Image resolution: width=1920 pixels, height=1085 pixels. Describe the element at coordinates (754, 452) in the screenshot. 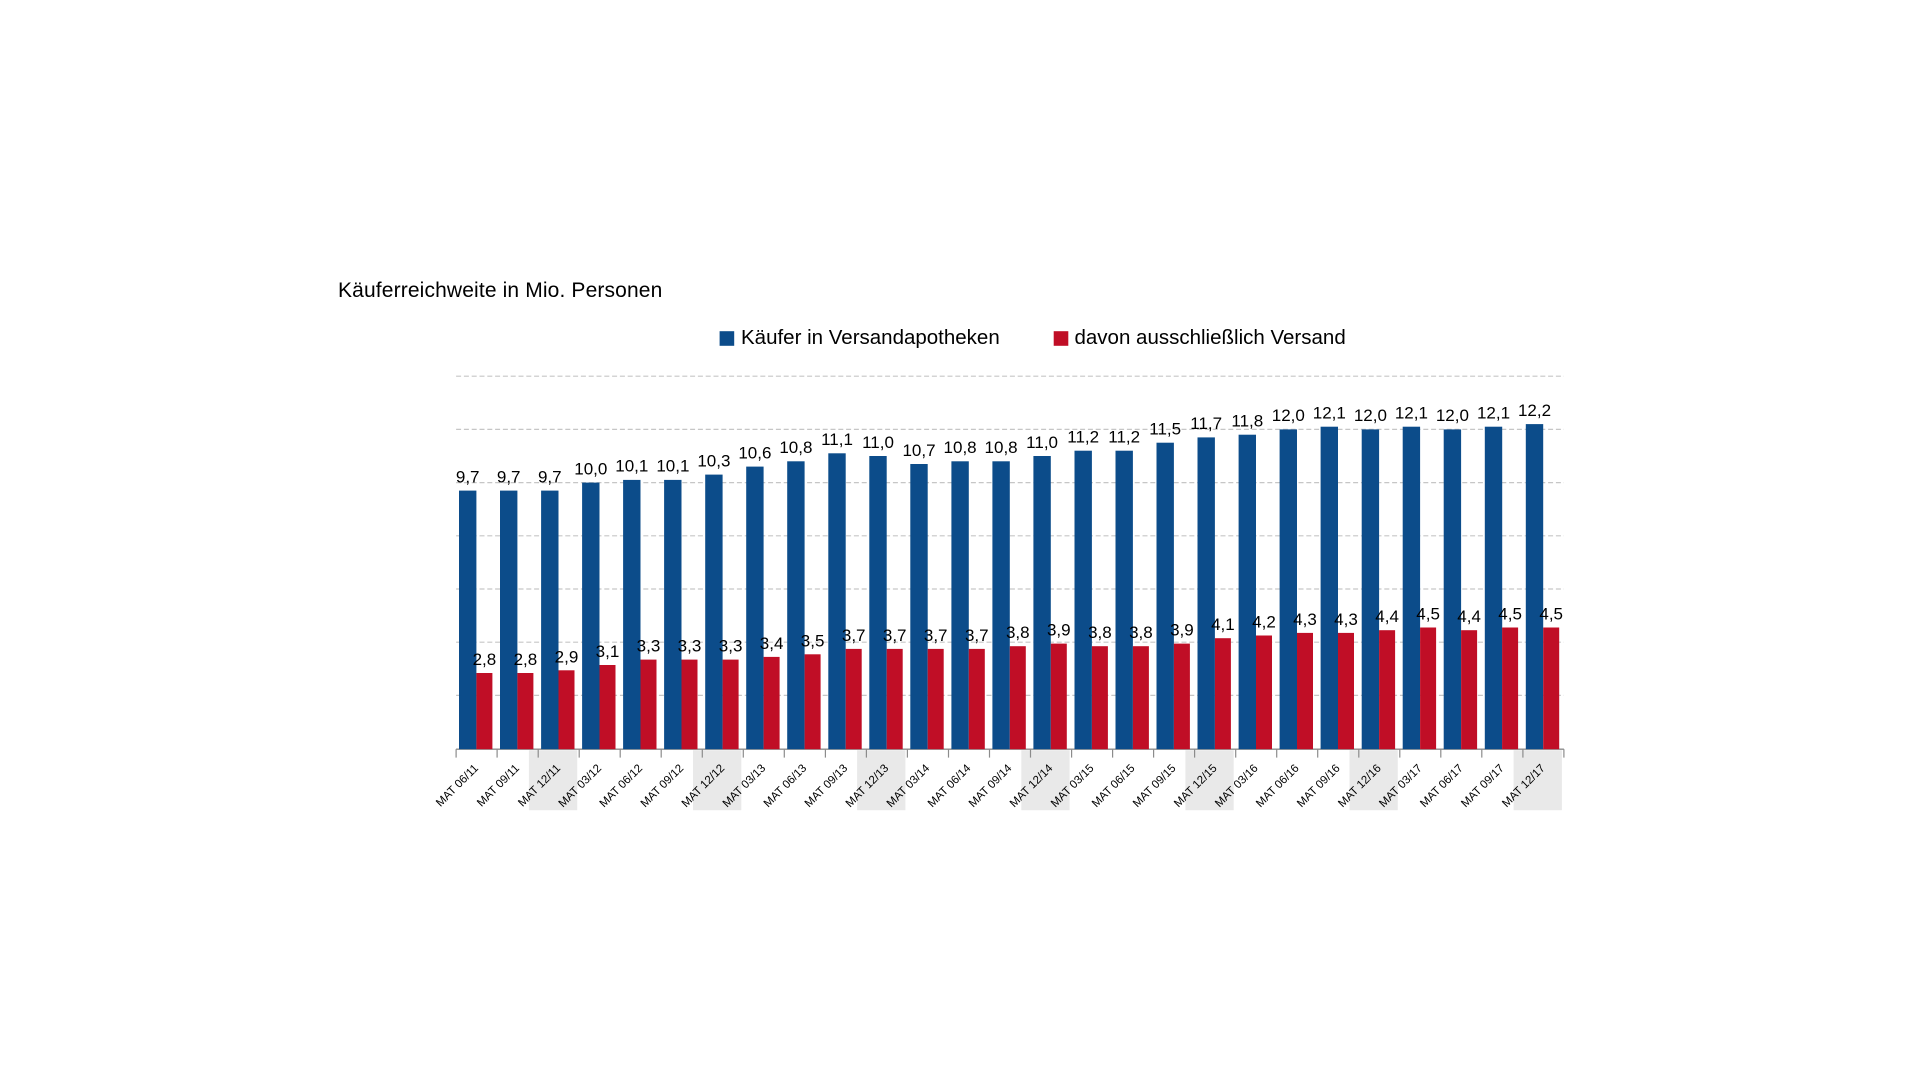

I see `svg-text: 10,6` at that location.